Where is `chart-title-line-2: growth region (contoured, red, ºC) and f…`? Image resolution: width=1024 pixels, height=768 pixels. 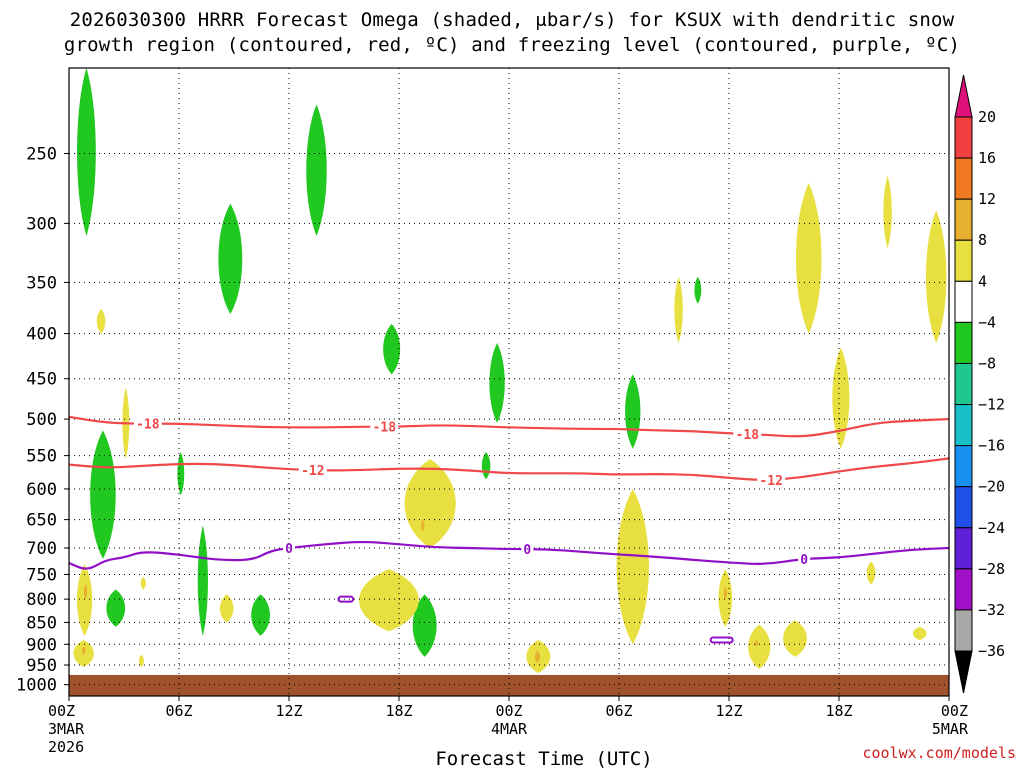
chart-title-line-2: growth region (contoured, red, ºC) and f… is located at coordinates (512, 45).